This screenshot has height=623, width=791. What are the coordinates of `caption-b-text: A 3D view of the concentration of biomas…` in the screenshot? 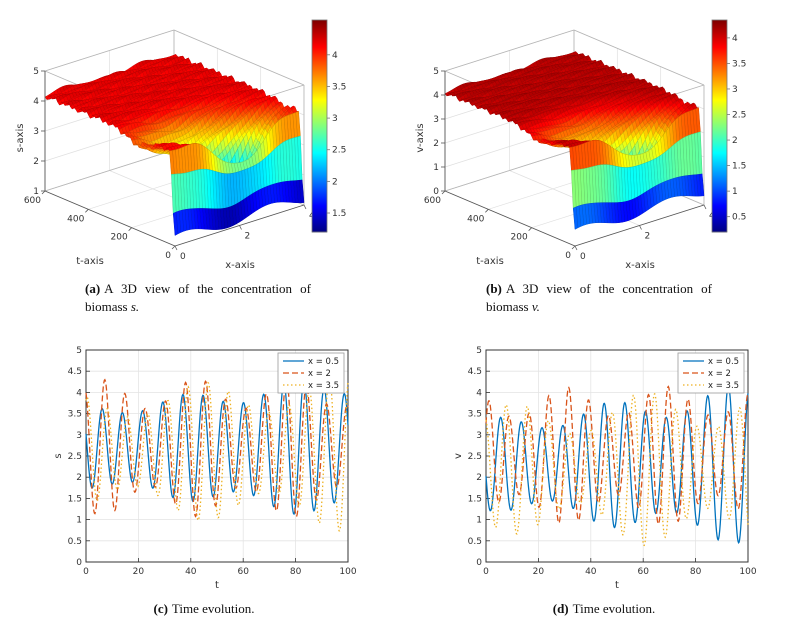 It's located at (599, 298).